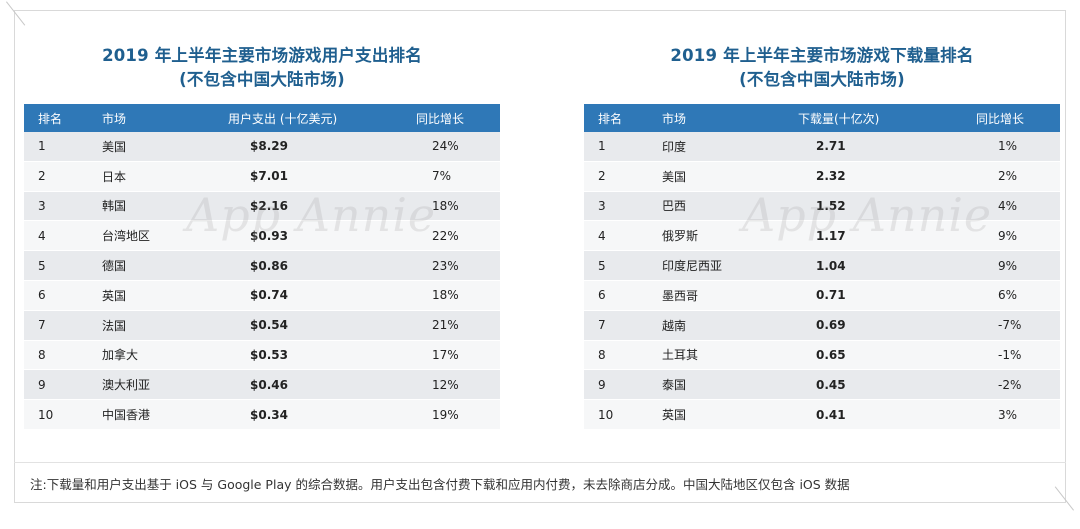  I want to click on value-cell: 0.65, so click(831, 354).